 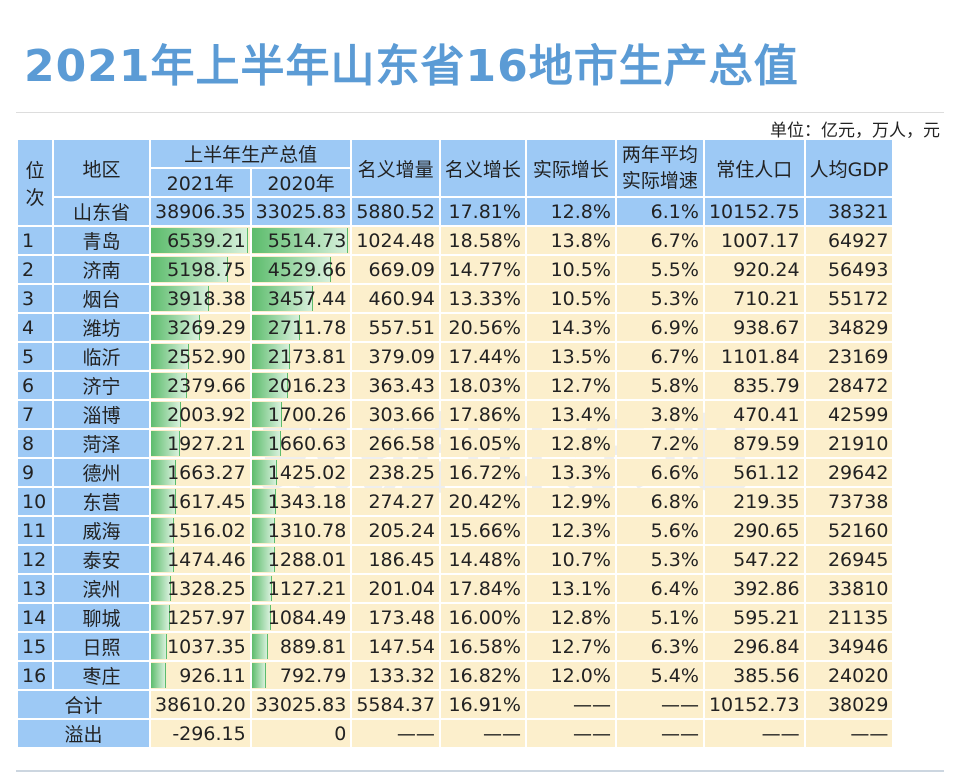 I want to click on population: 835.79, so click(x=754, y=385).